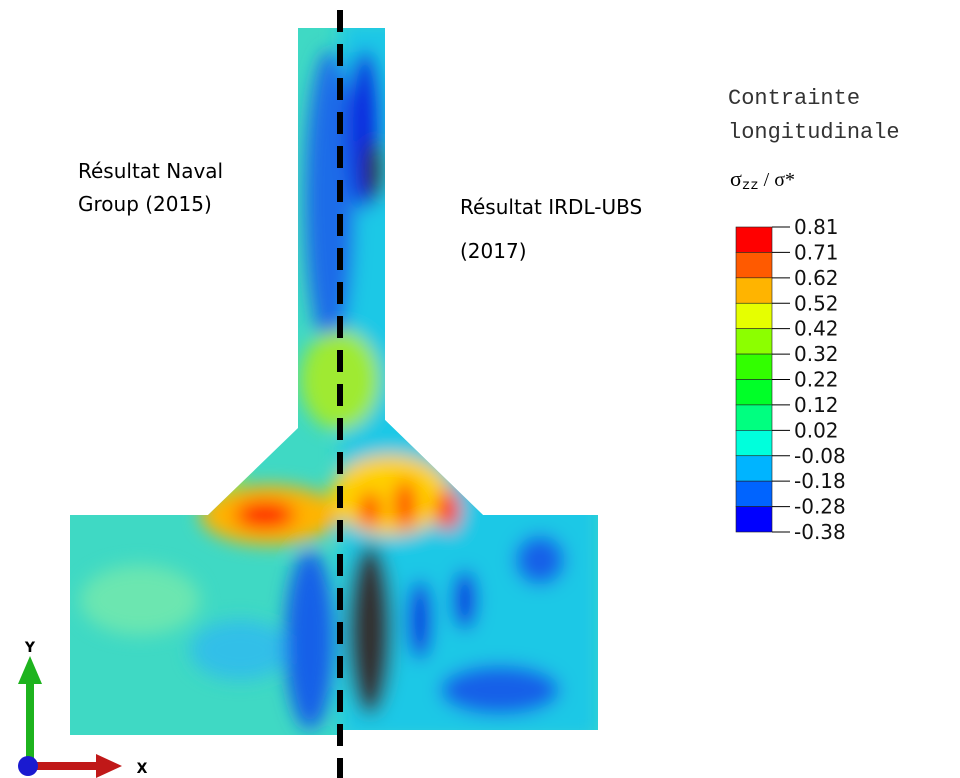 The height and width of the screenshot is (778, 960). What do you see at coordinates (816, 303) in the screenshot?
I see `legend-label: 0.52` at bounding box center [816, 303].